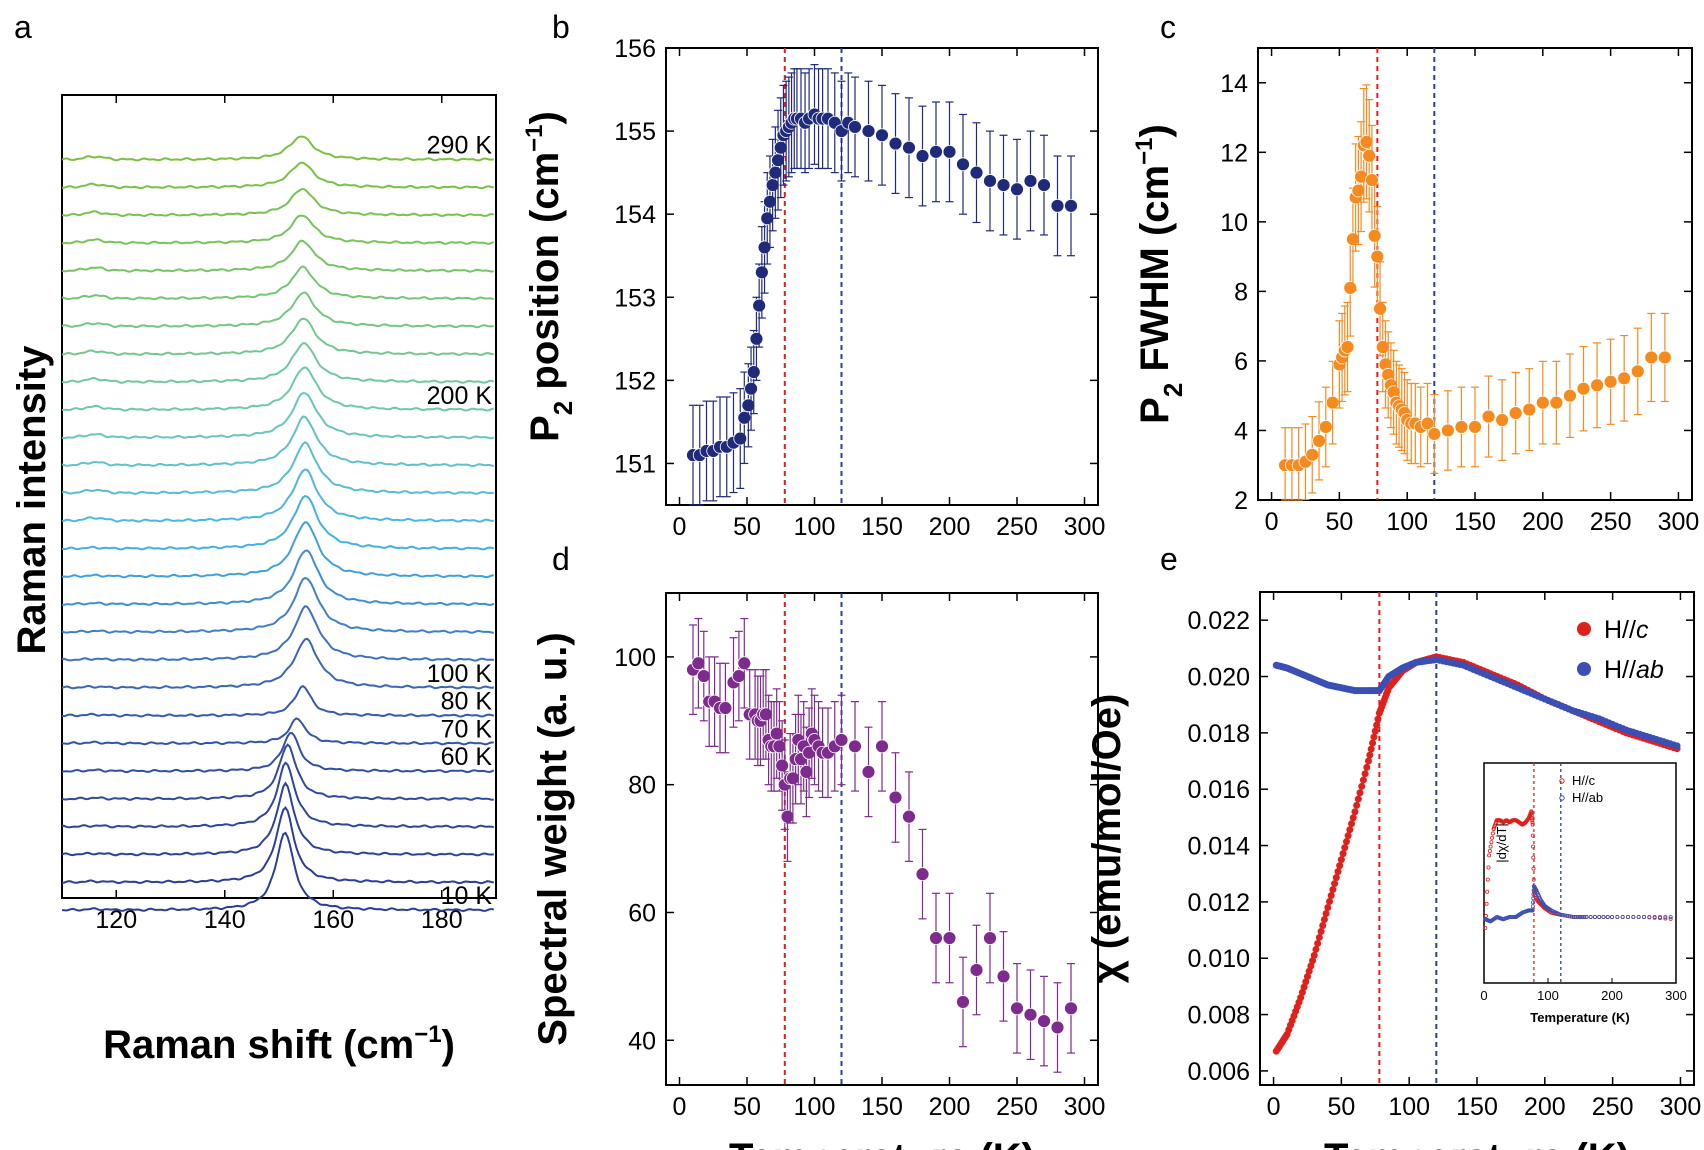  I want to click on inset-x-axis-title: Temperature (K), so click(1579, 1017).